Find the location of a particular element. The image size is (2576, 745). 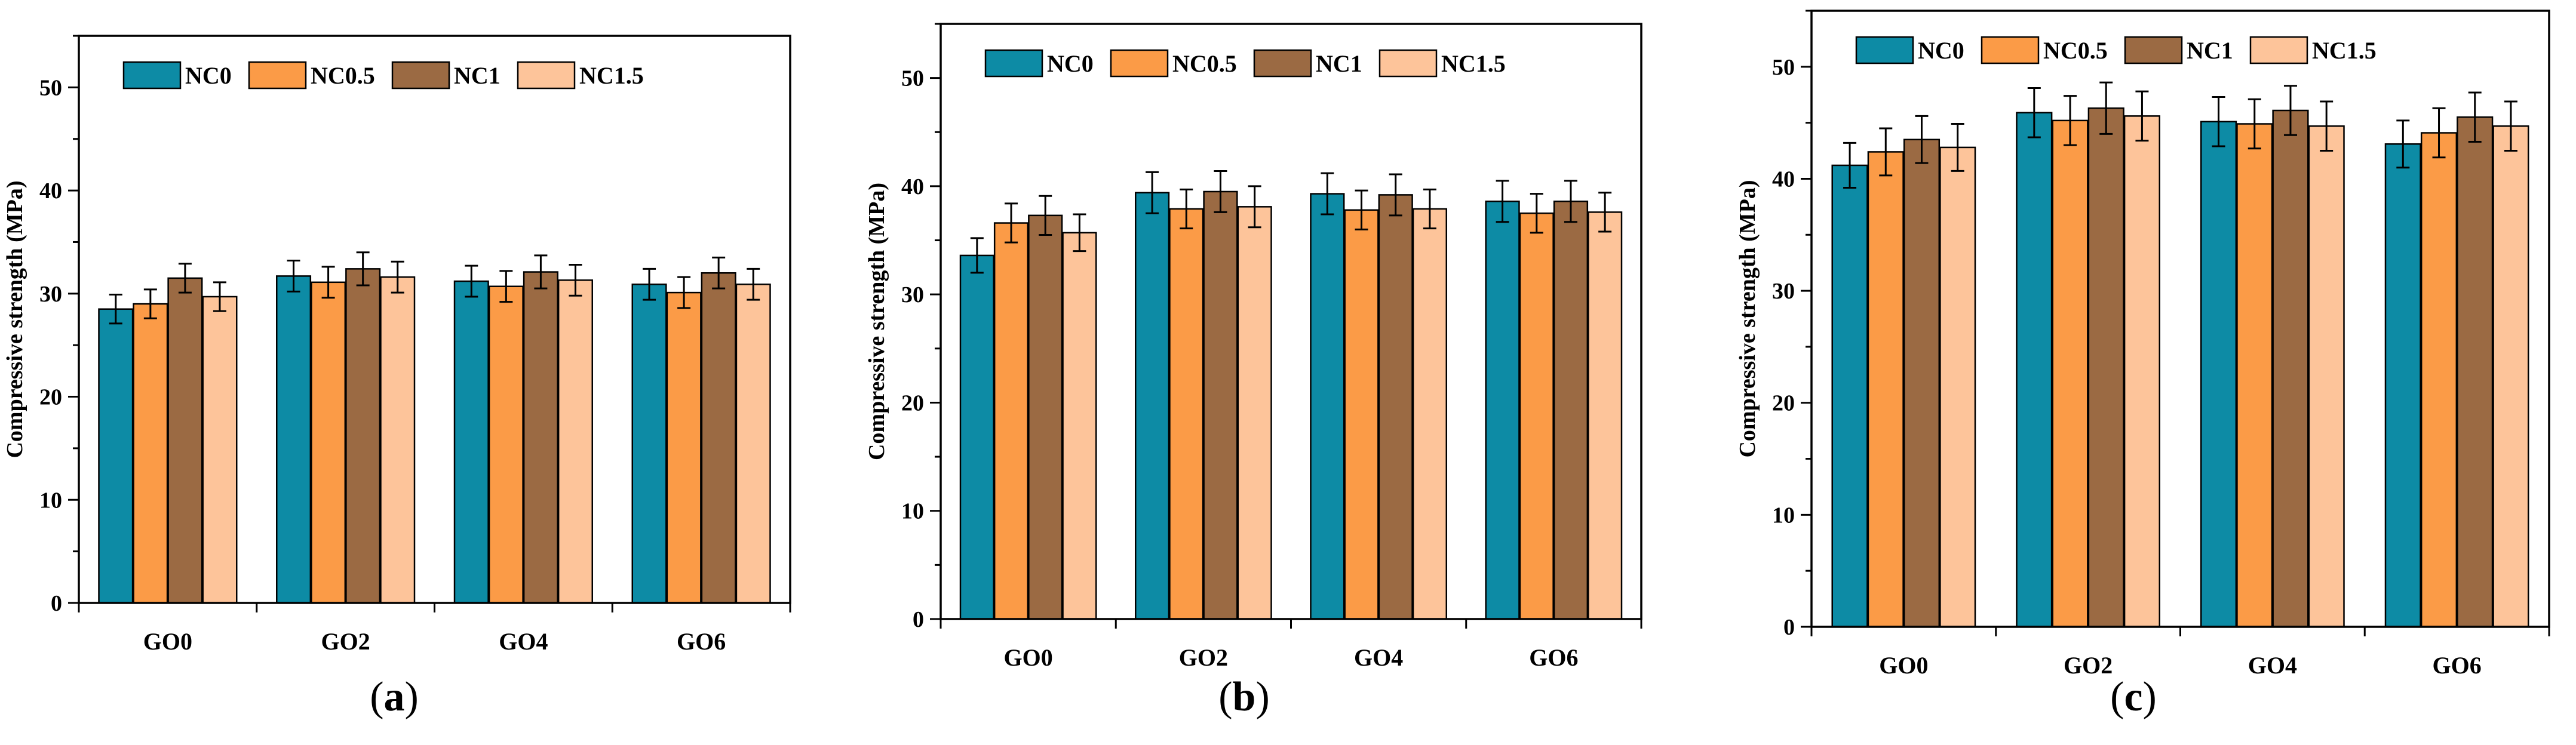

panel-label: (c) is located at coordinates (2133, 697).